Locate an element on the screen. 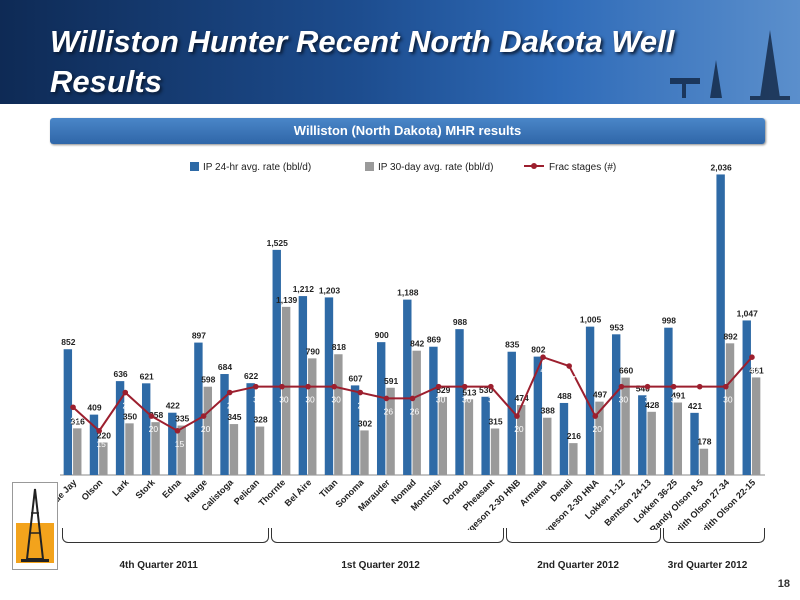 The height and width of the screenshot is (600, 800). bar-value-label: 178 is located at coordinates (704, 442).